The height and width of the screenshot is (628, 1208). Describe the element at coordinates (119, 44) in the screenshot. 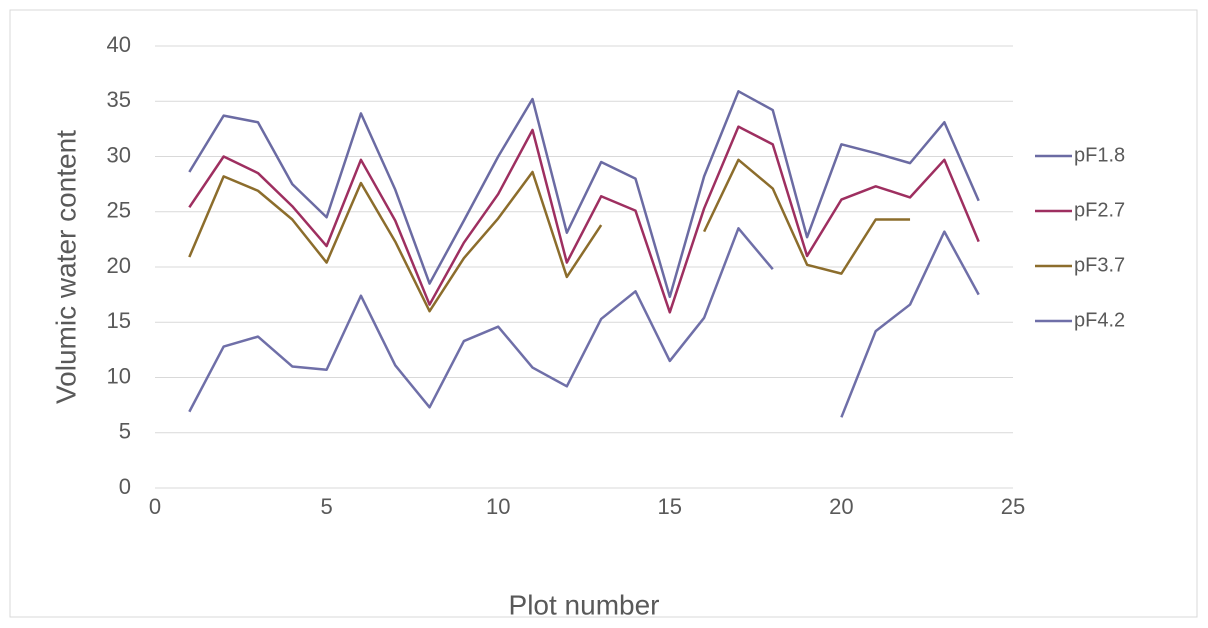

I see `y-tick-label: 40` at that location.